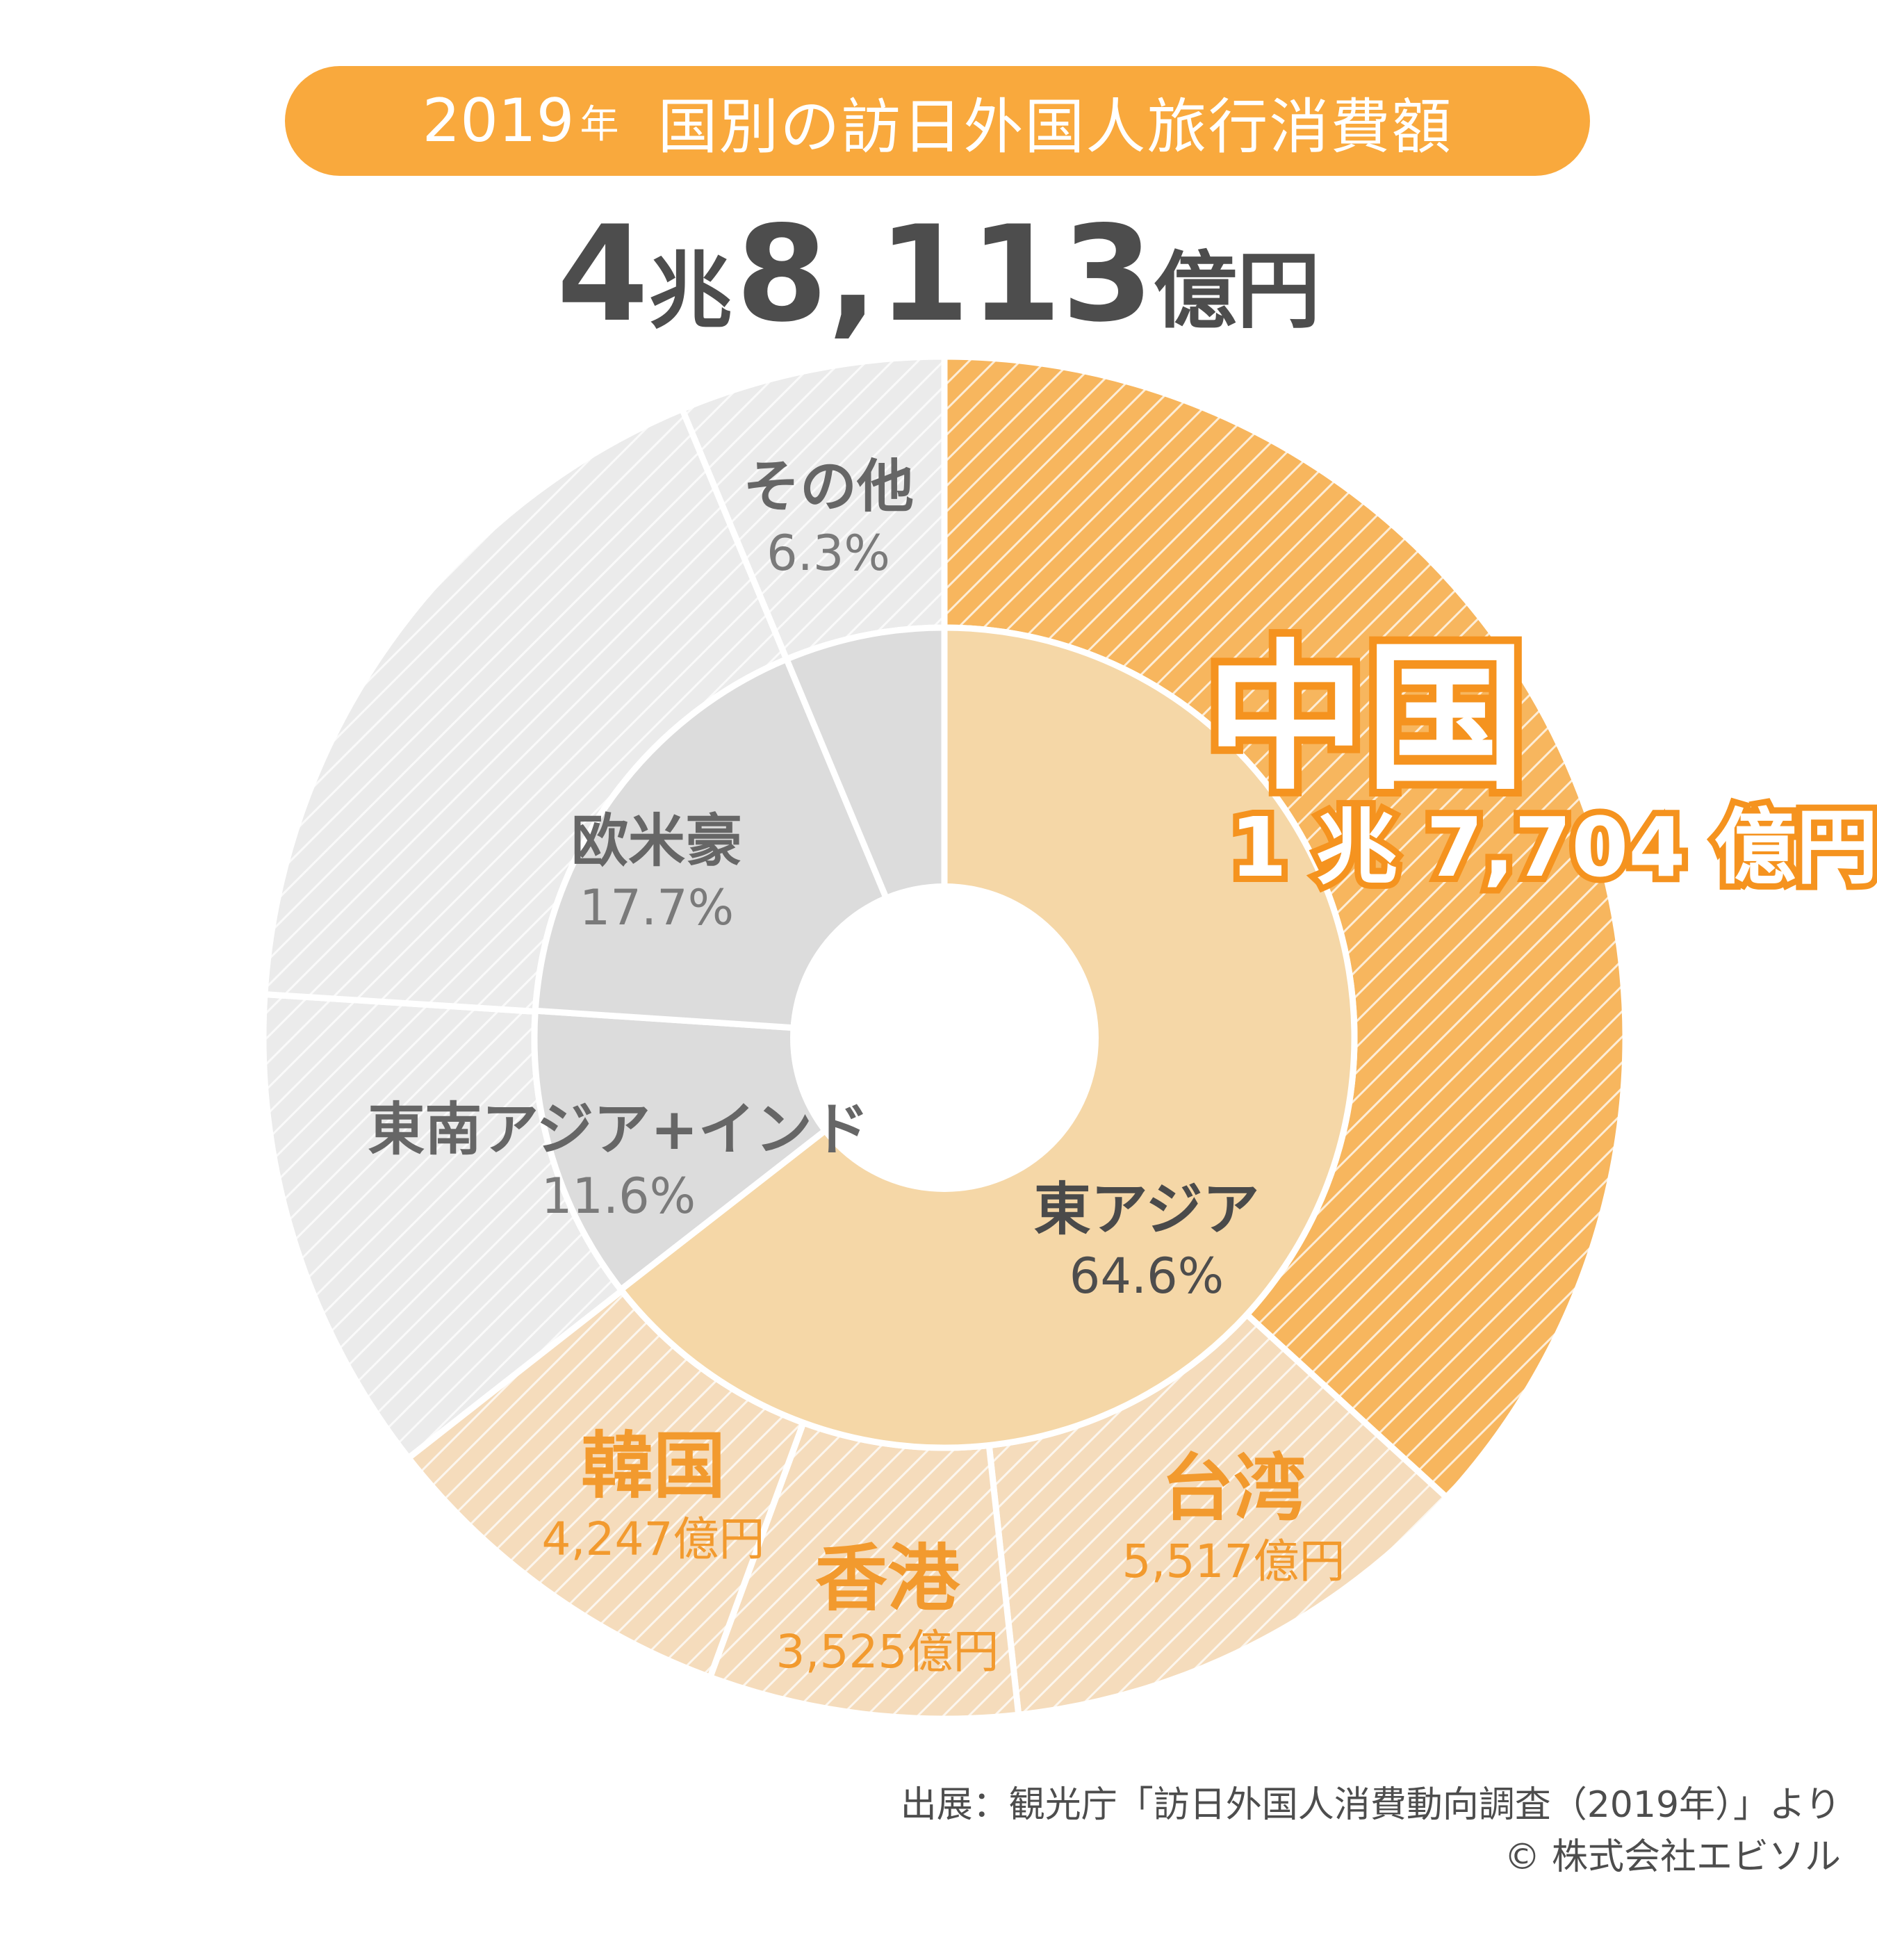  Describe the element at coordinates (1371, 1831) in the screenshot. I see `footer: 出展：観光庁「訪日外国人消費動向調査（2019年）」より © 株式会社エビソル` at that location.